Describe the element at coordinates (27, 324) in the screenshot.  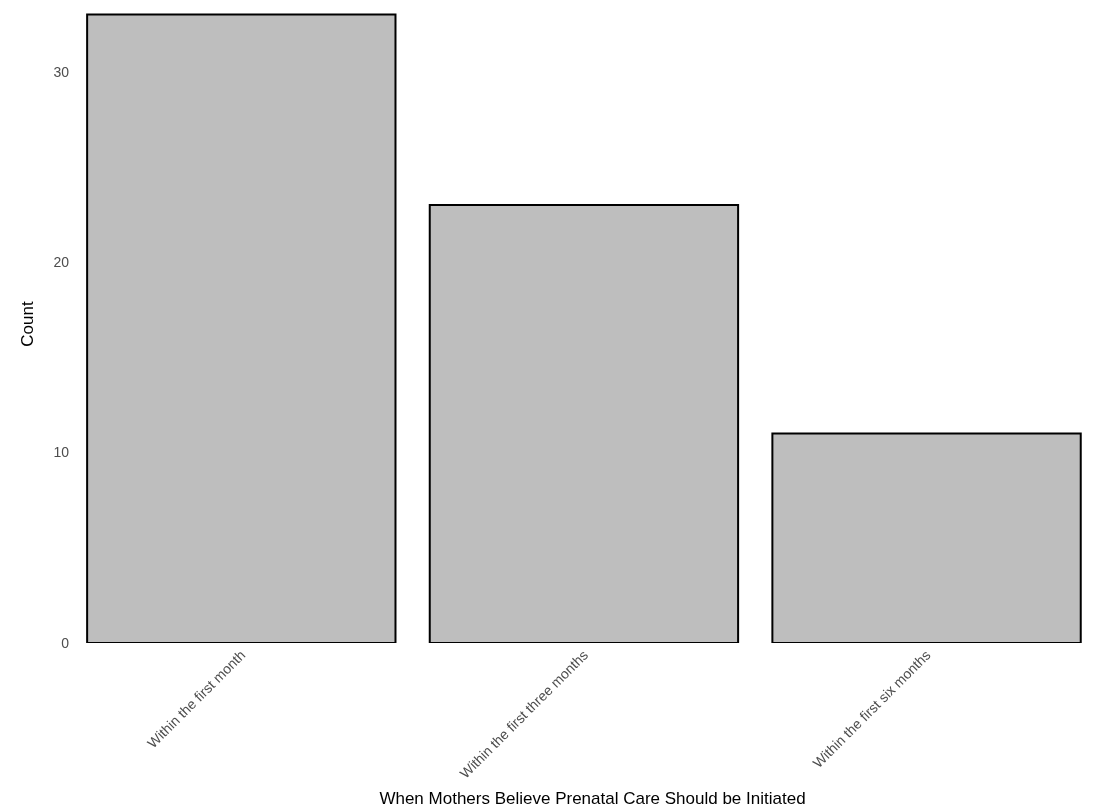
I see `y-axis-title: Count` at that location.